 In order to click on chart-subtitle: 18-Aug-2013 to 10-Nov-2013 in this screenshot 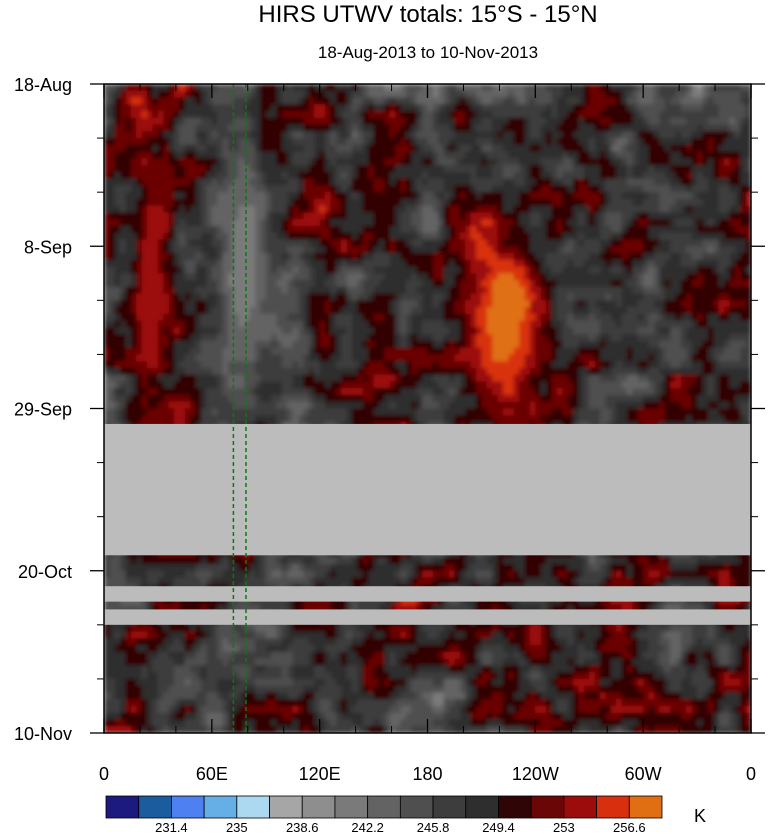, I will do `click(428, 52)`.